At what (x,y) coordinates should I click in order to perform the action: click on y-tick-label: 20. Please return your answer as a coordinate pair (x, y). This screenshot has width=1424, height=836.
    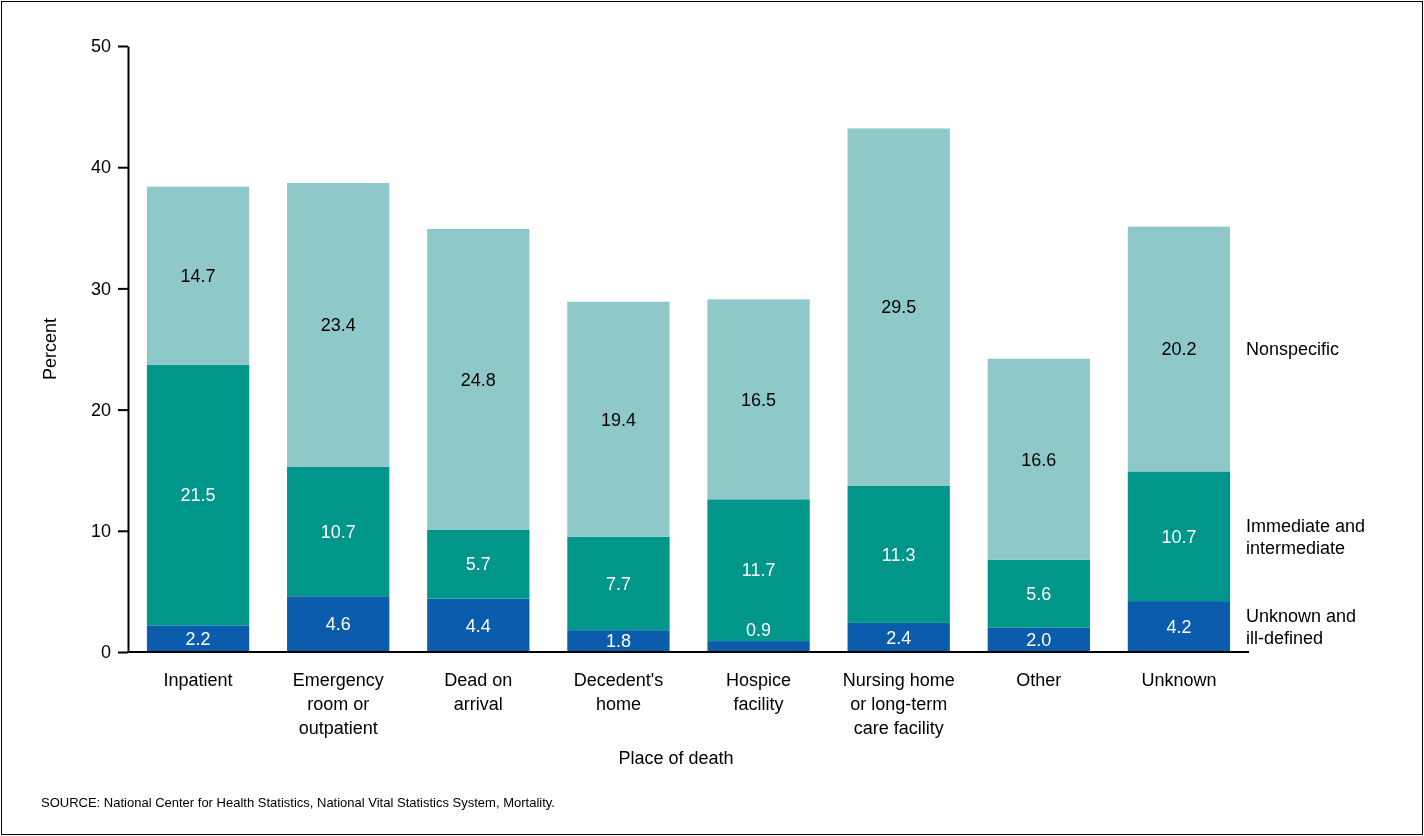
    Looking at the image, I should click on (100, 409).